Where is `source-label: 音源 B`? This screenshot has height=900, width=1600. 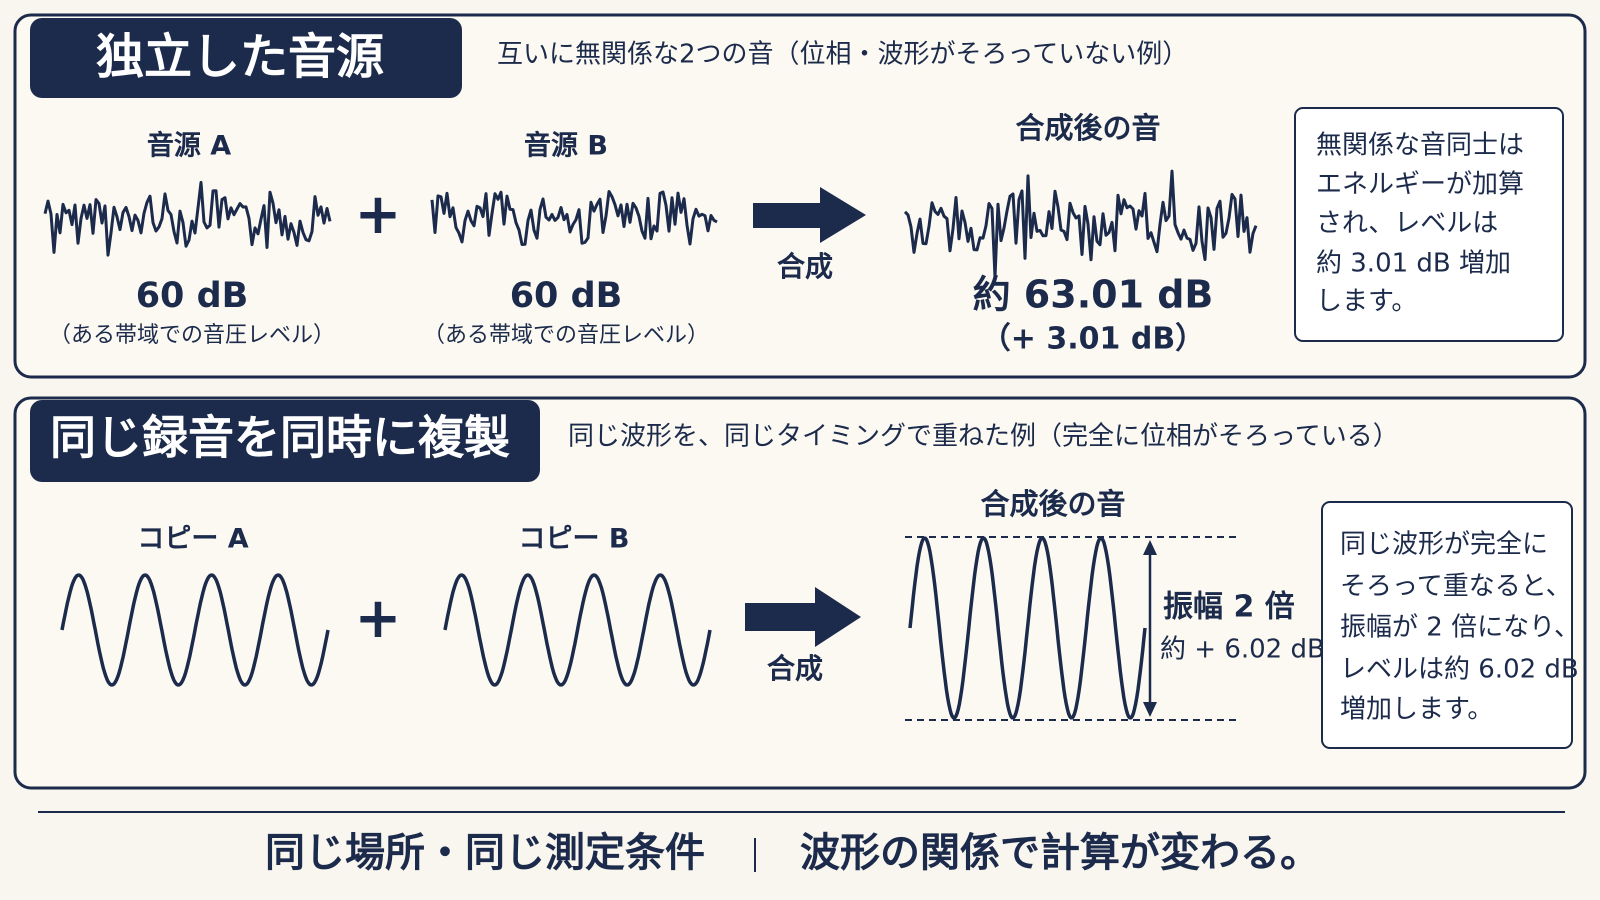
source-label: 音源 B is located at coordinates (566, 146).